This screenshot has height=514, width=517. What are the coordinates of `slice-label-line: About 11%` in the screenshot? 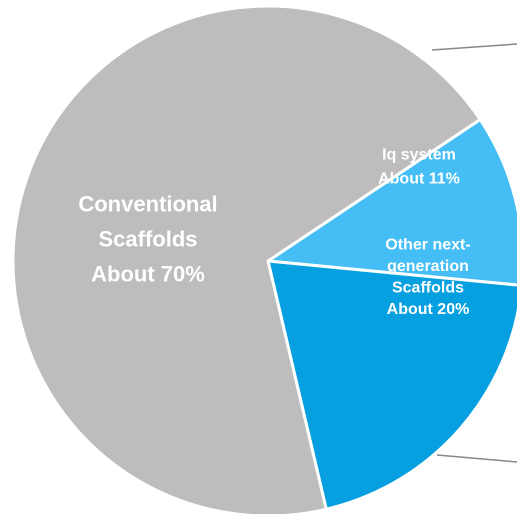 It's located at (419, 179).